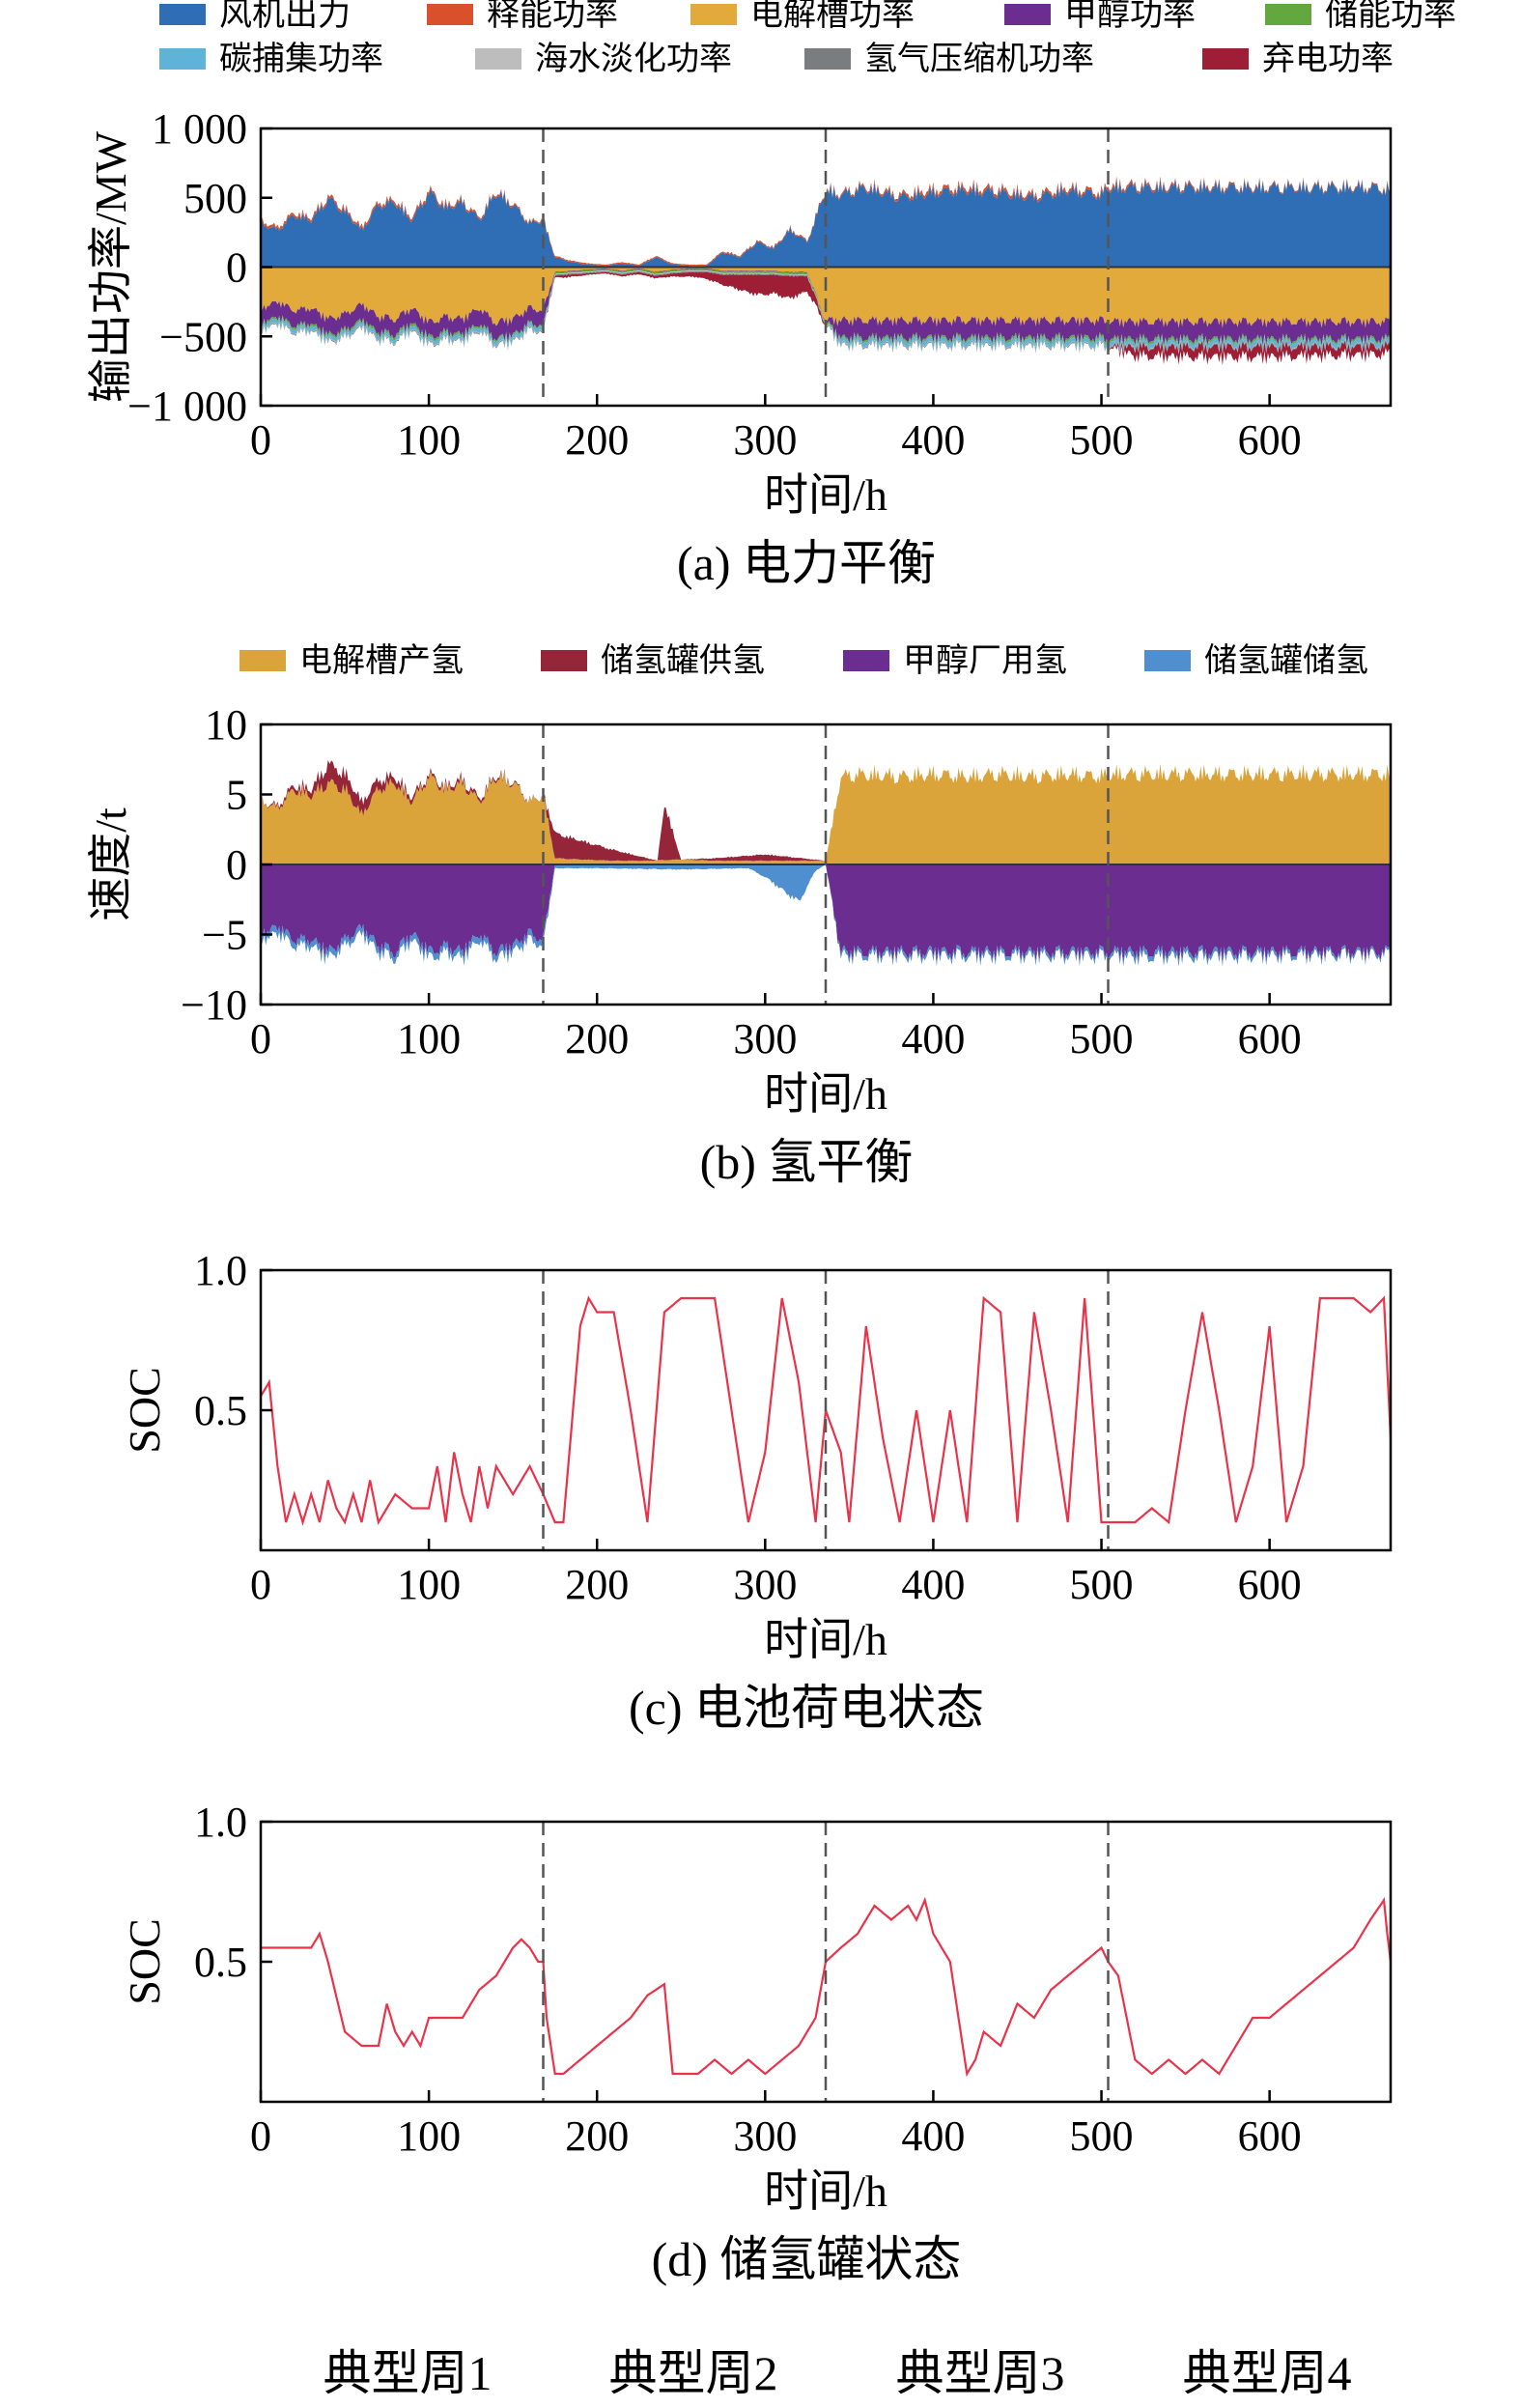 The height and width of the screenshot is (2408, 1521). I want to click on legend-label-2: 甲醇厂用氢, so click(985, 660).